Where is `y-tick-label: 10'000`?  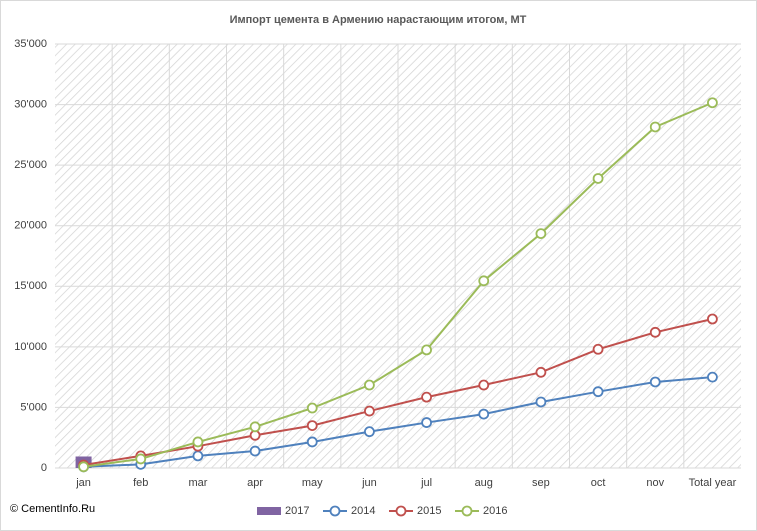 y-tick-label: 10'000 is located at coordinates (30, 347).